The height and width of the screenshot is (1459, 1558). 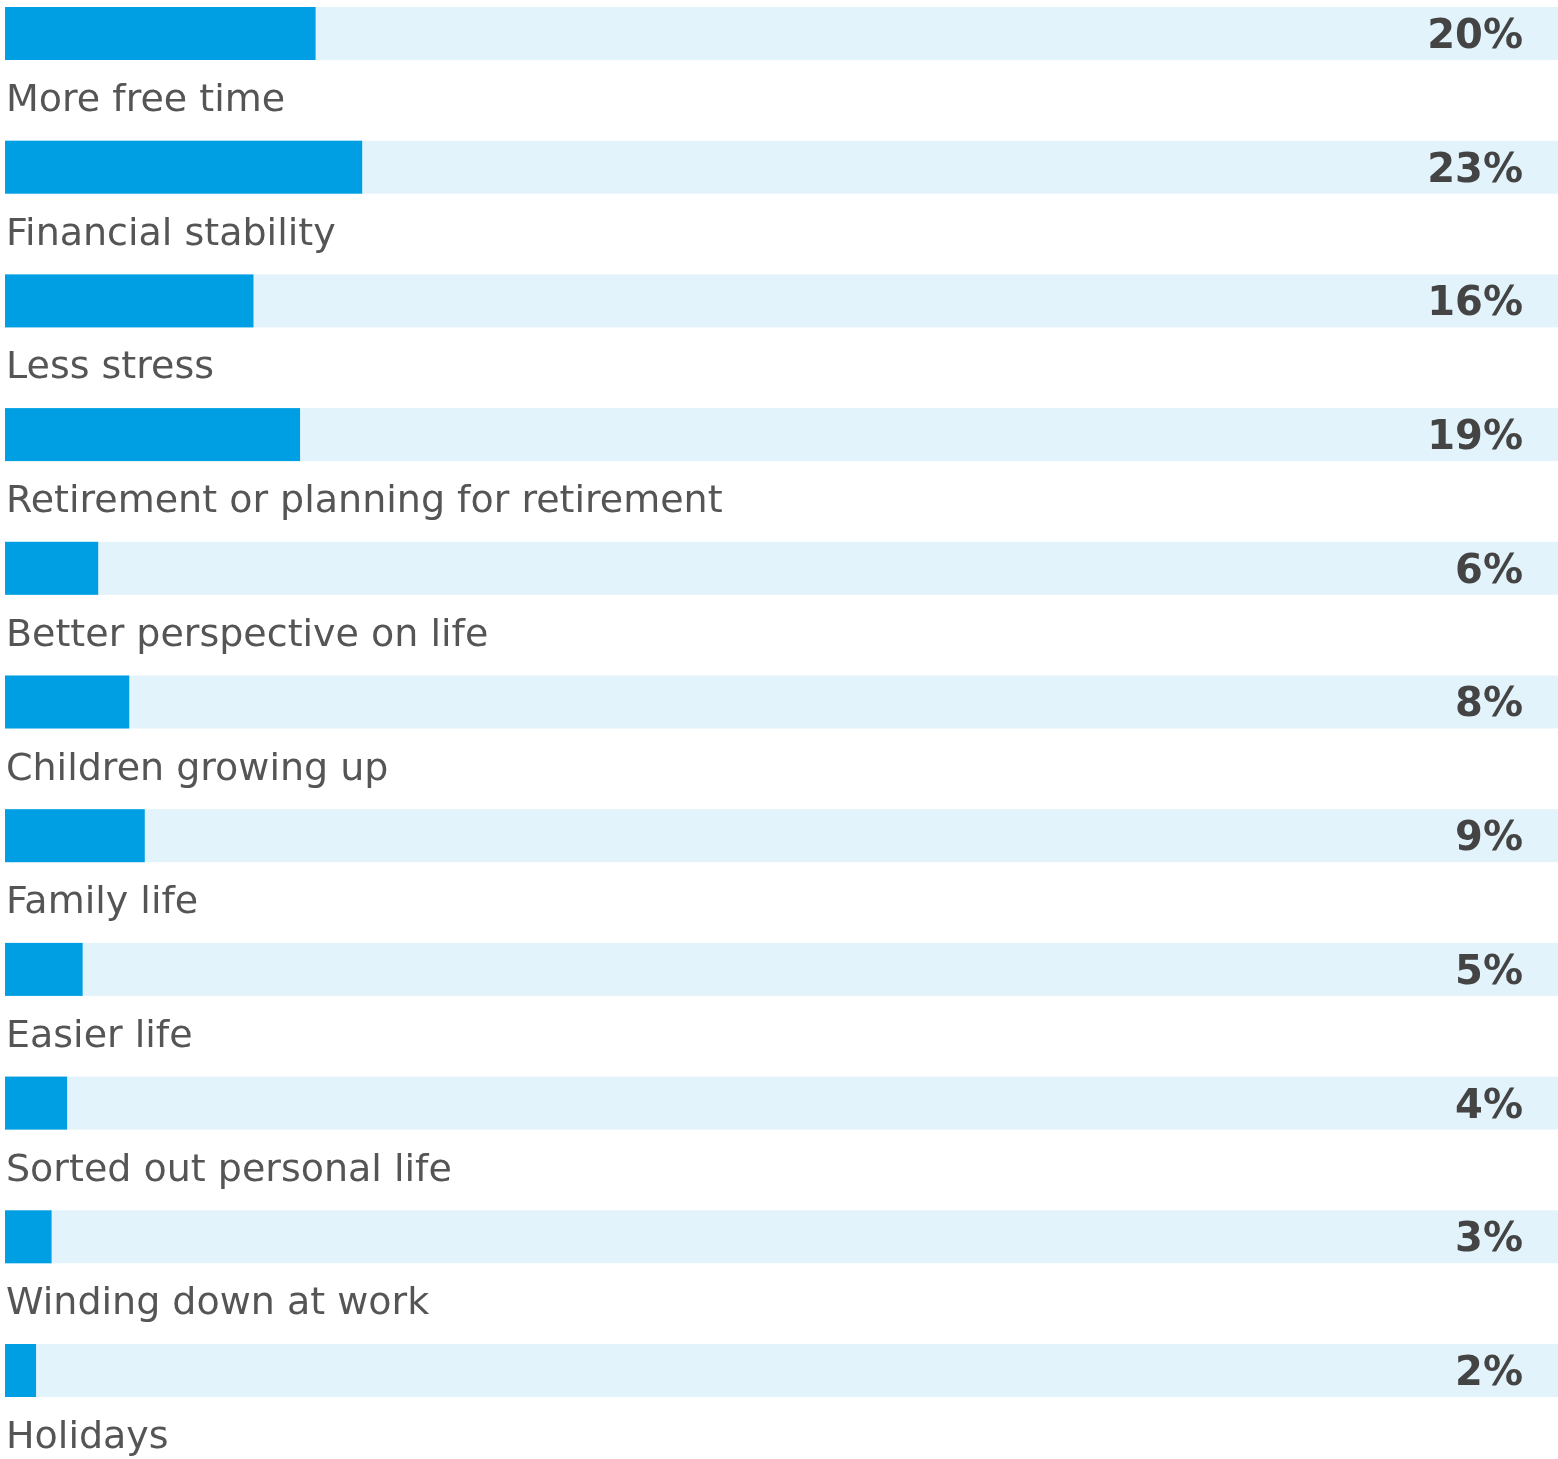 I want to click on y-tick-label: Winding down at work, so click(x=218, y=1301).